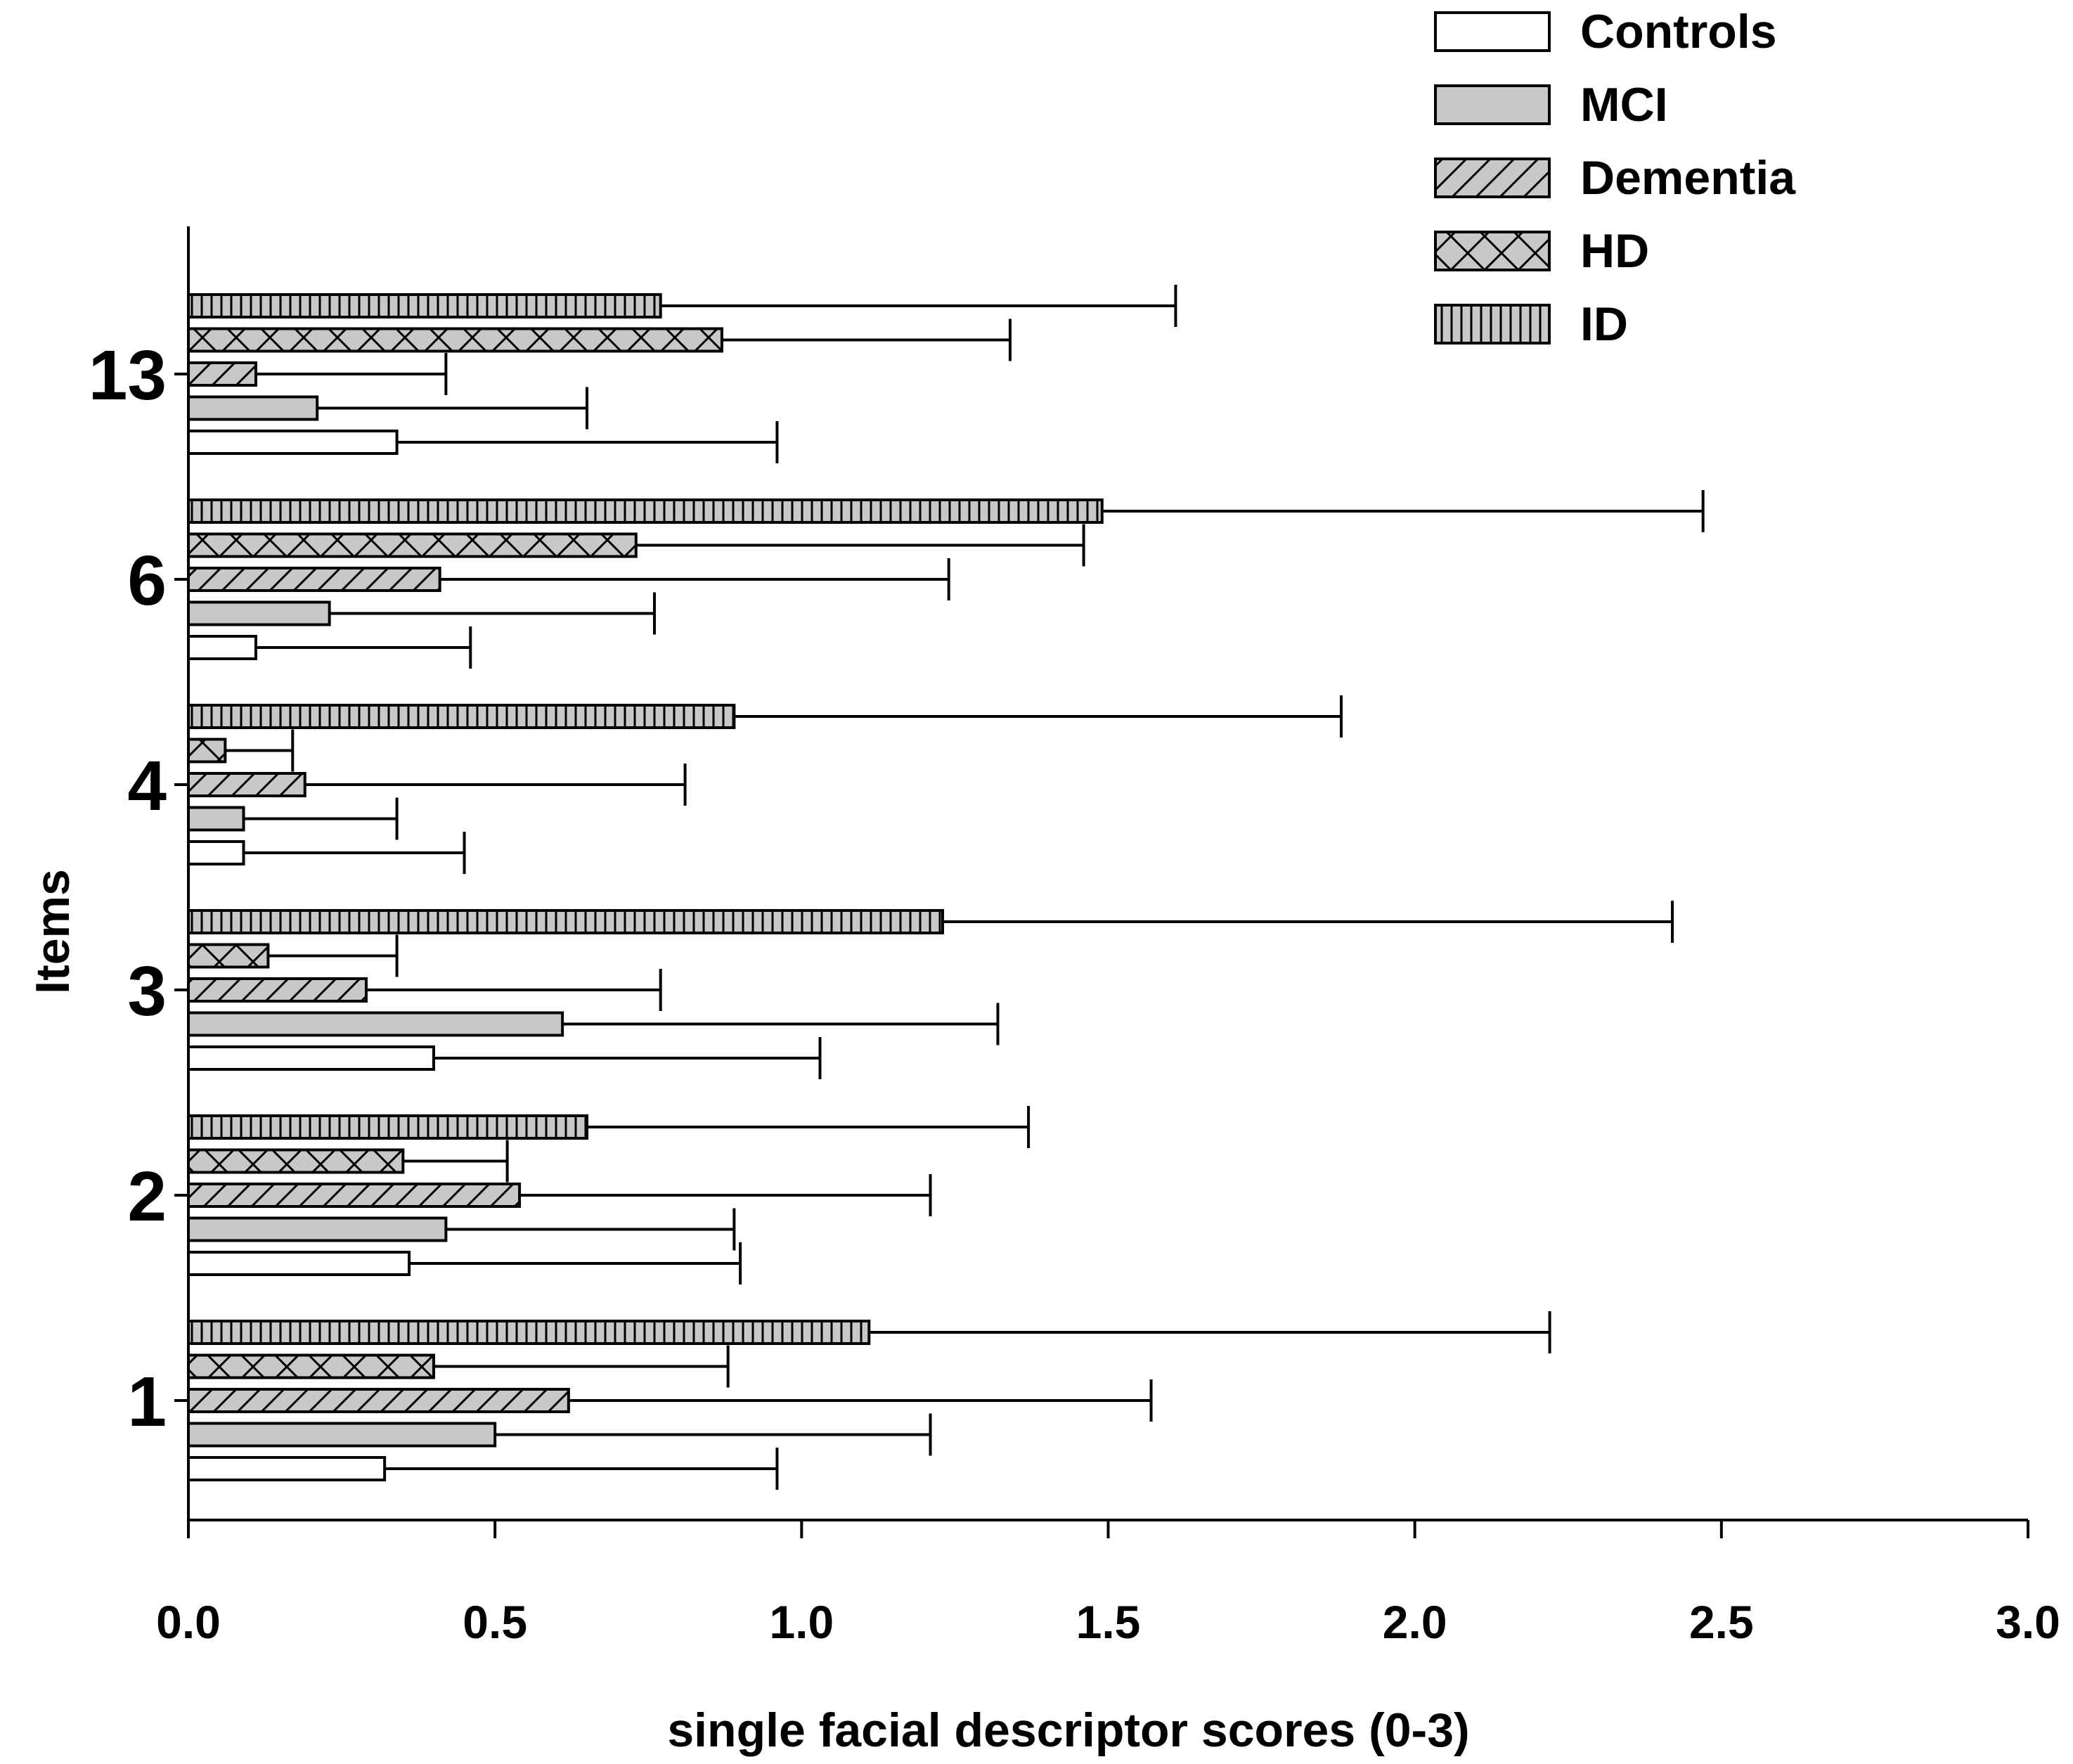 The image size is (2073, 1764). I want to click on y-tick-label: 1, so click(147, 1402).